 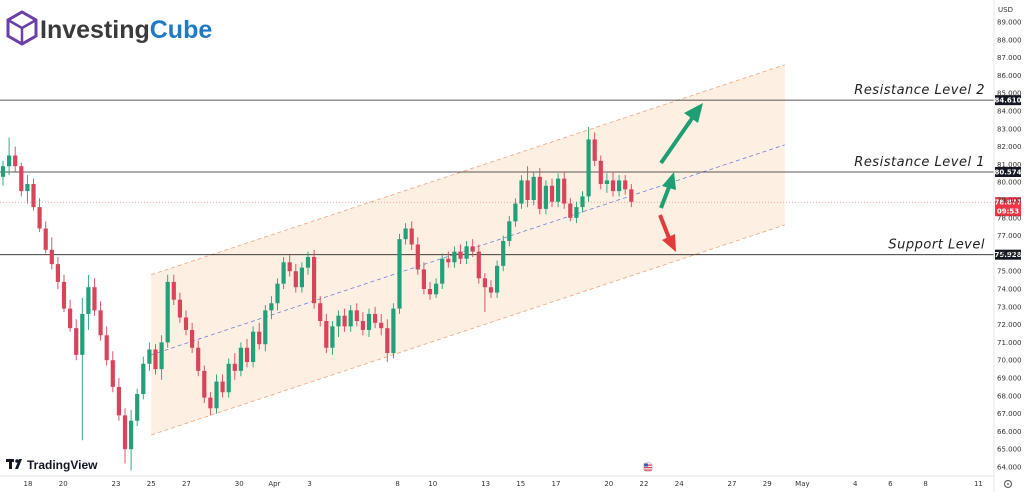 What do you see at coordinates (1008, 212) in the screenshot?
I see `countdown-badge: 09:53` at bounding box center [1008, 212].